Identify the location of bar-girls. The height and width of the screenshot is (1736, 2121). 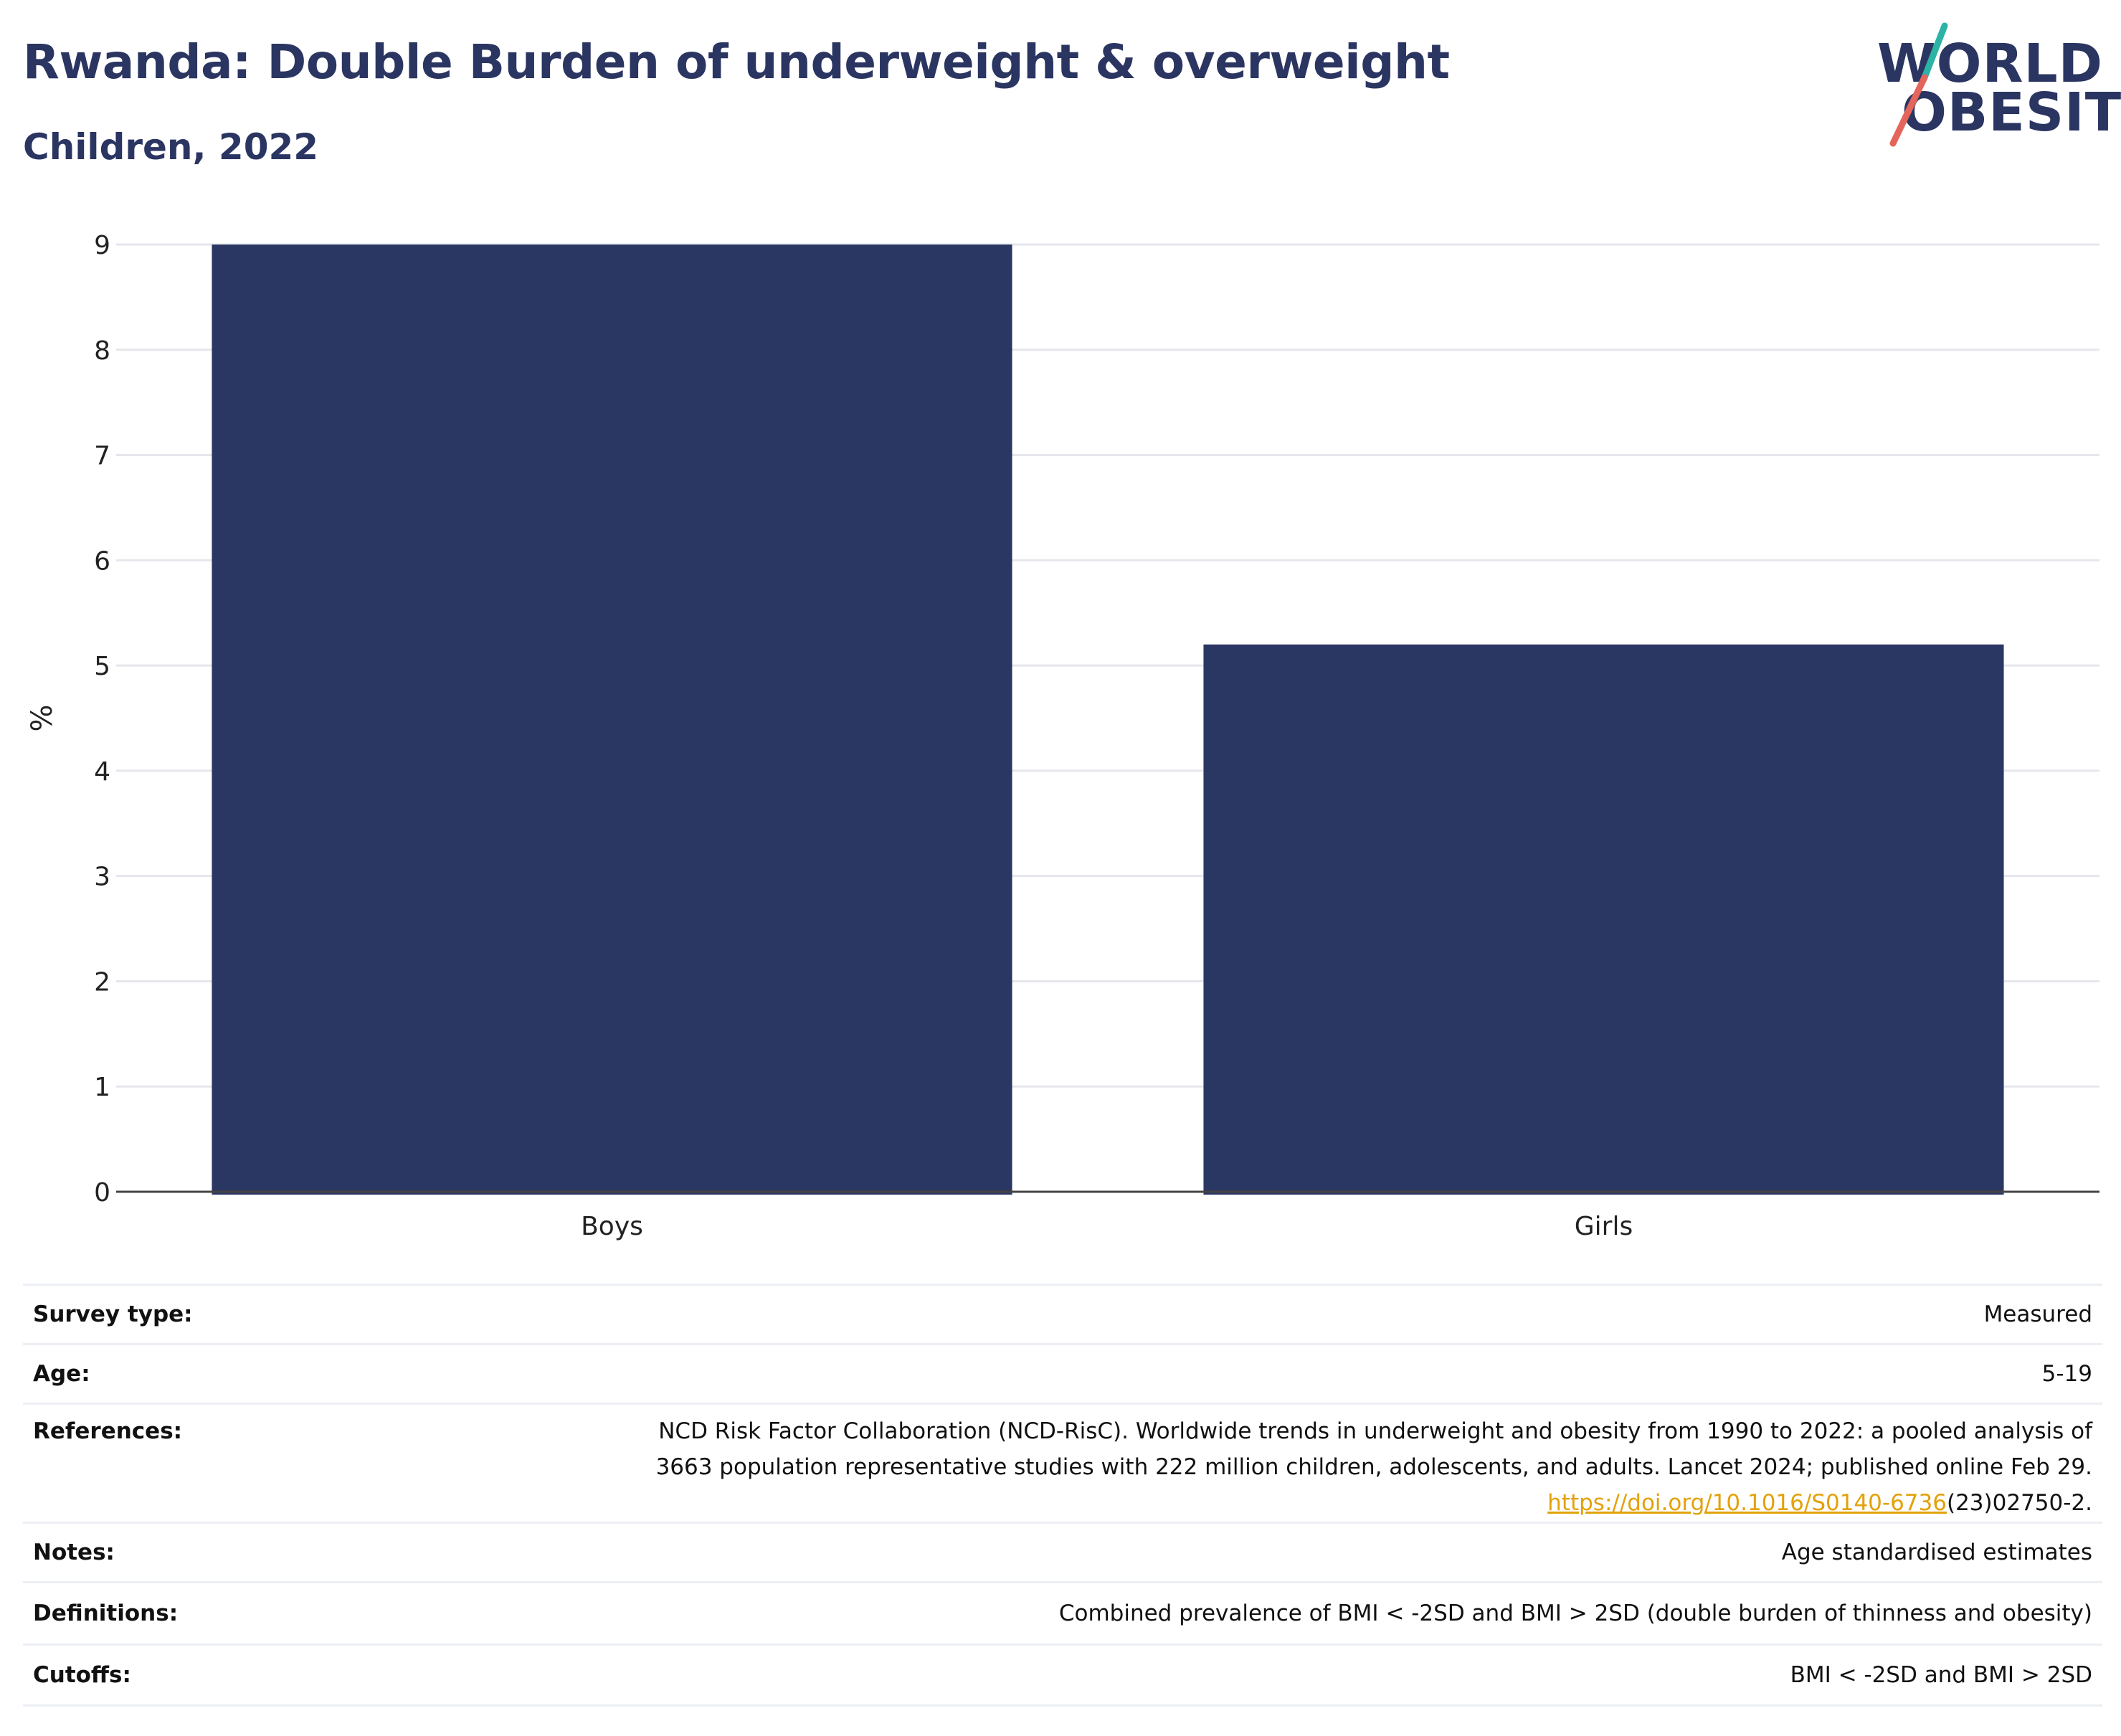
(1603, 920).